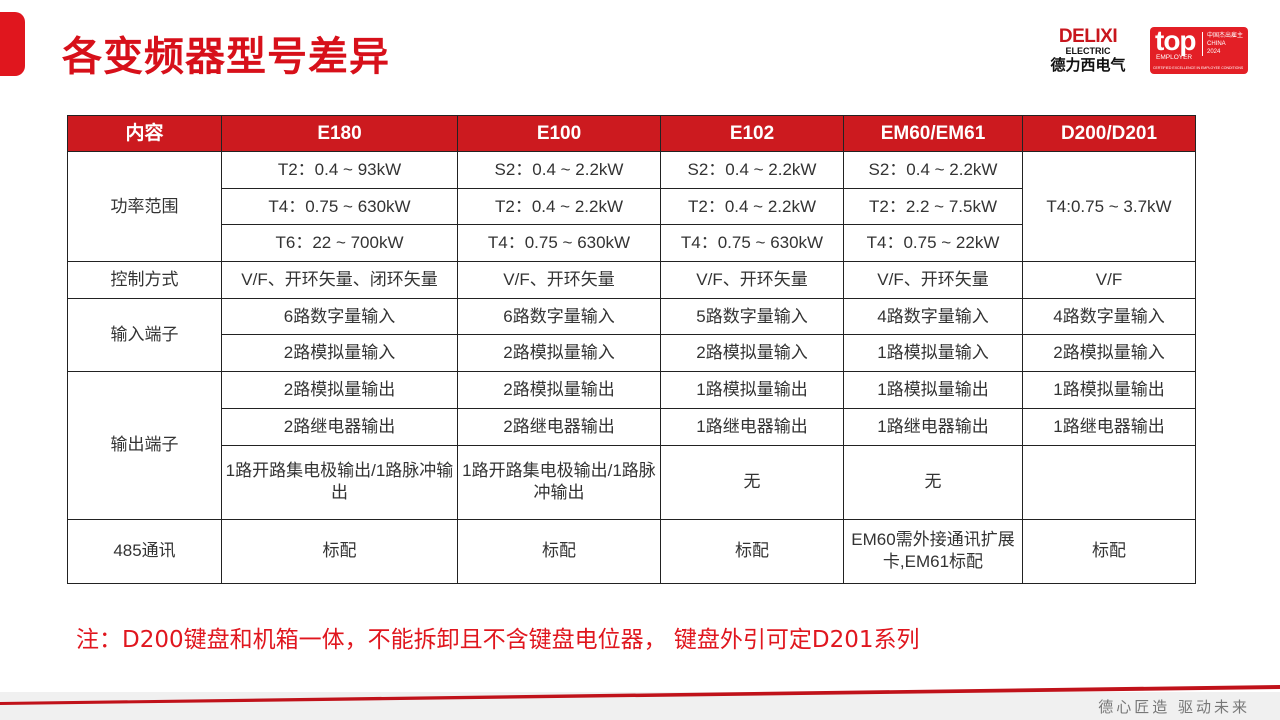 This screenshot has height=720, width=1280. I want to click on delixi-logo-cn: 德力西电气, so click(1088, 65).